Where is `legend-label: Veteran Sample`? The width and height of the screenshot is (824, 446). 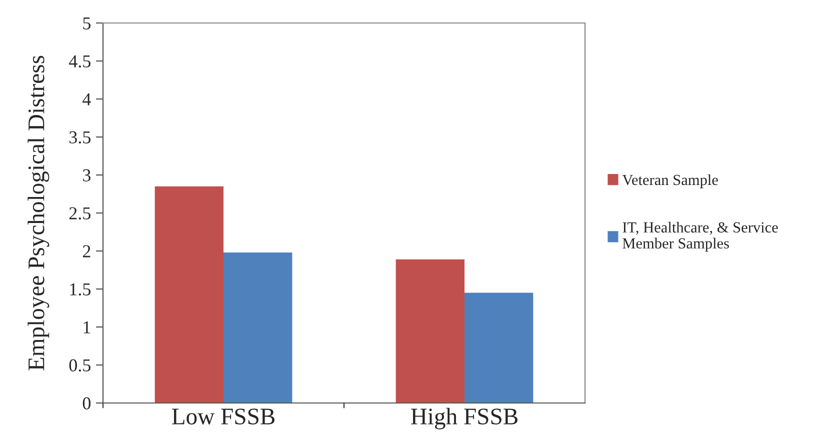
legend-label: Veteran Sample is located at coordinates (670, 181).